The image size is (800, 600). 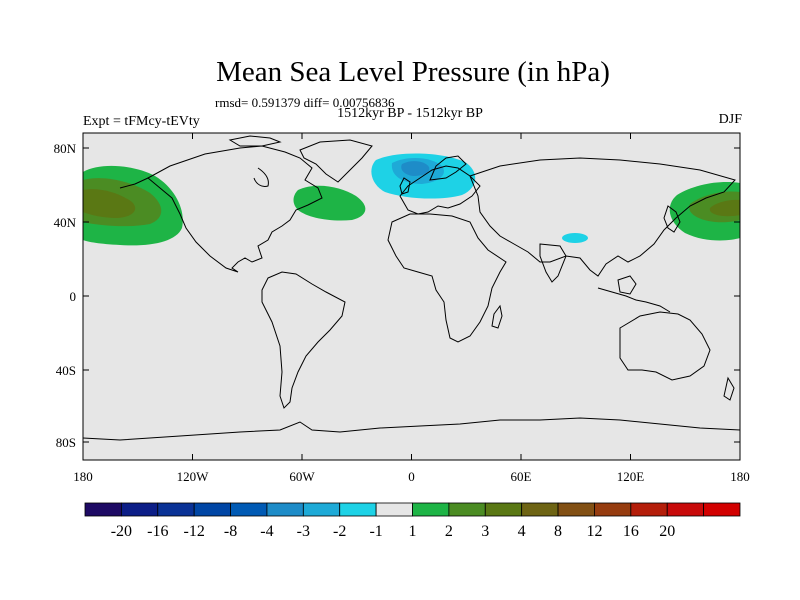 What do you see at coordinates (729, 388) in the screenshot?
I see `coast-new-zealand` at bounding box center [729, 388].